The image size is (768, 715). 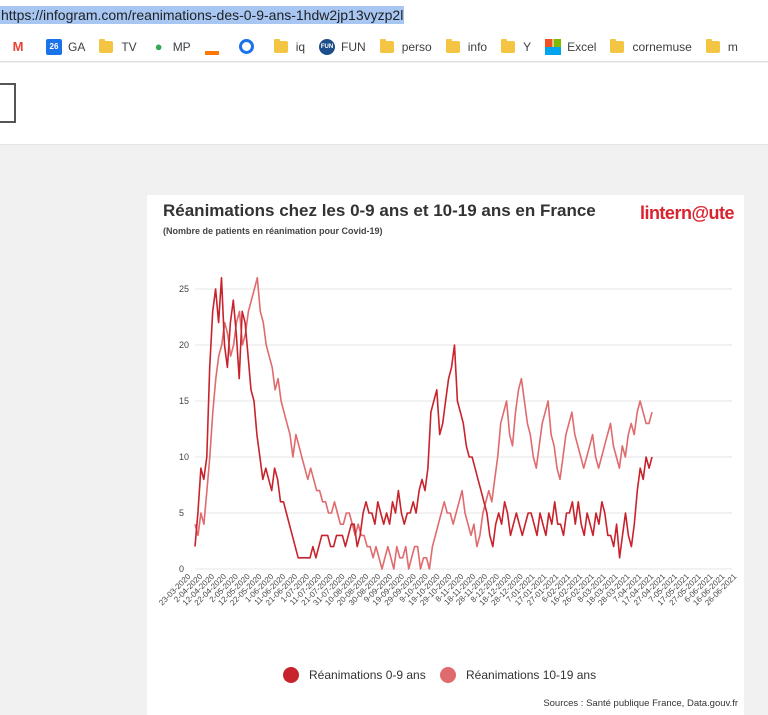 What do you see at coordinates (732, 46) in the screenshot?
I see `bookmark-label: m` at bounding box center [732, 46].